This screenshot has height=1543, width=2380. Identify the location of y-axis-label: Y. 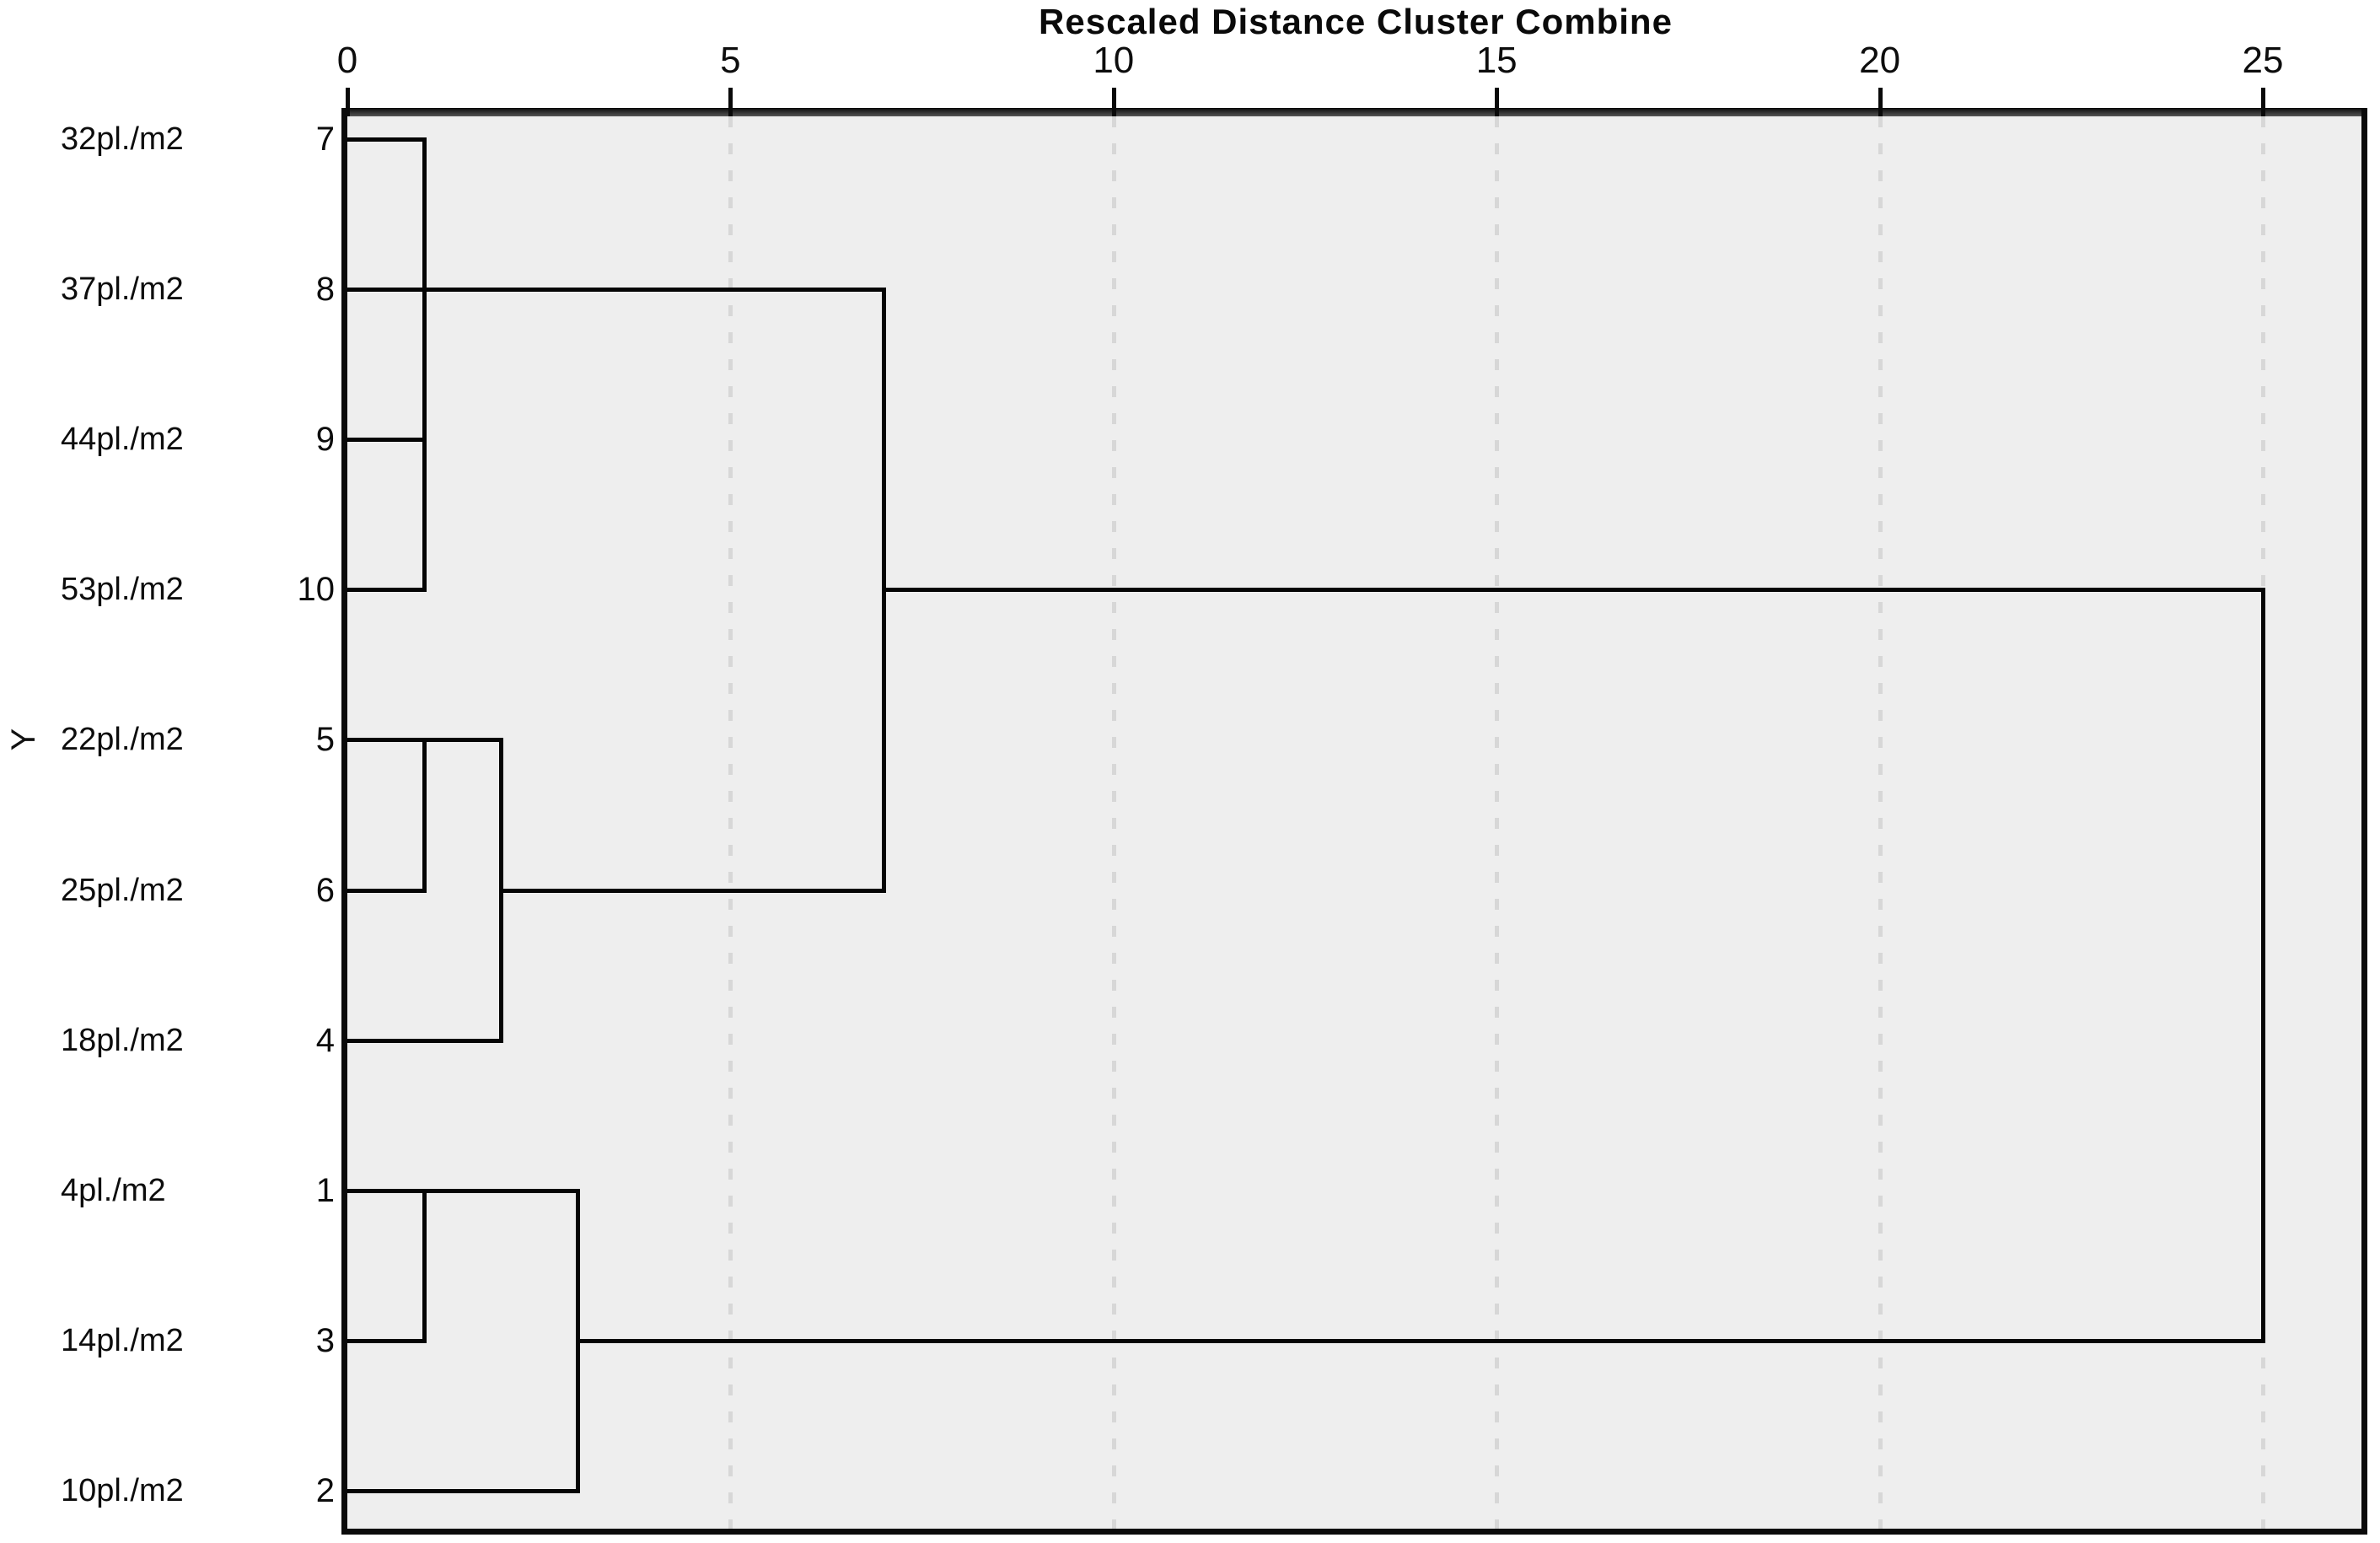
(23, 739).